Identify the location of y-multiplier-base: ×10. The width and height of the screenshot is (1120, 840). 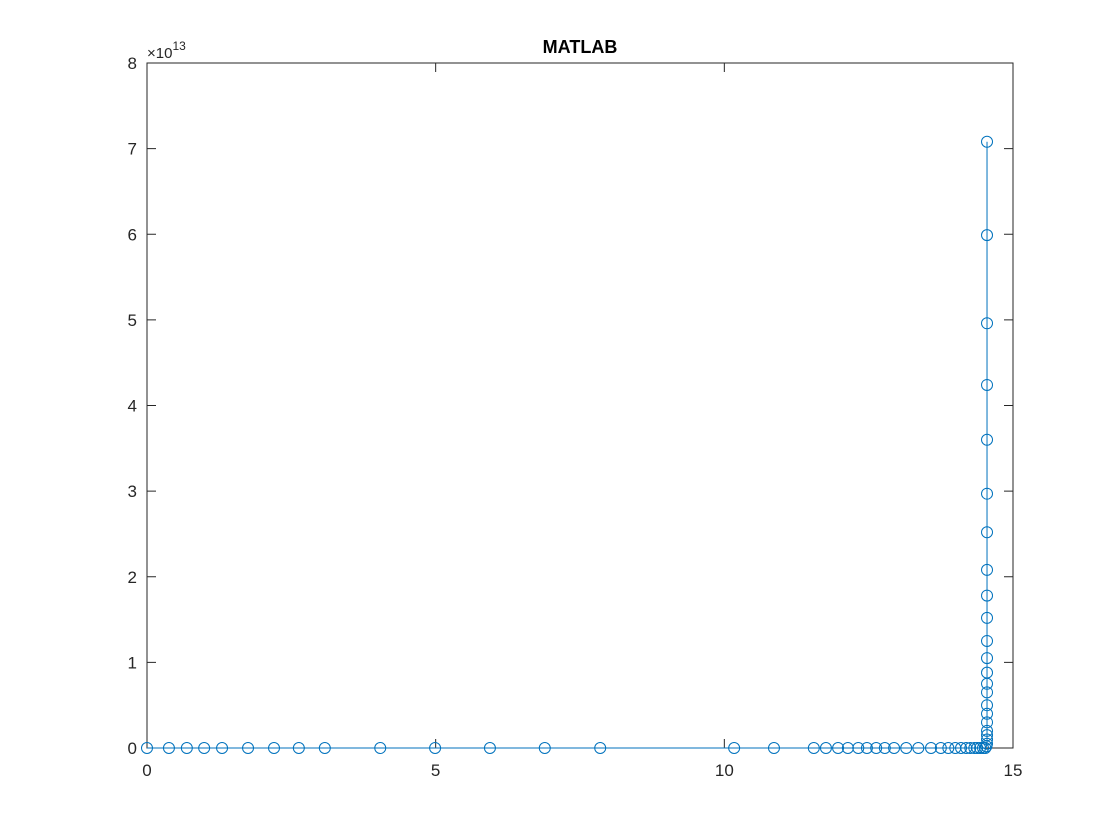
(159, 53).